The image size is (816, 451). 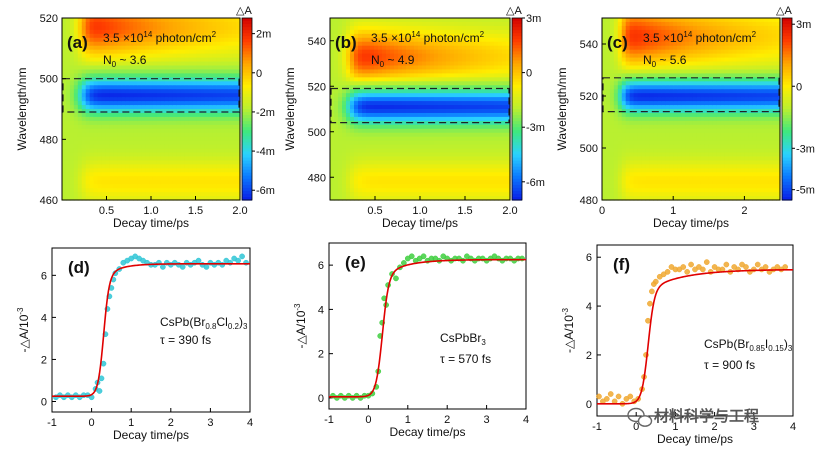 I want to click on x-axis-label: Decay time/ps, so click(x=151, y=223).